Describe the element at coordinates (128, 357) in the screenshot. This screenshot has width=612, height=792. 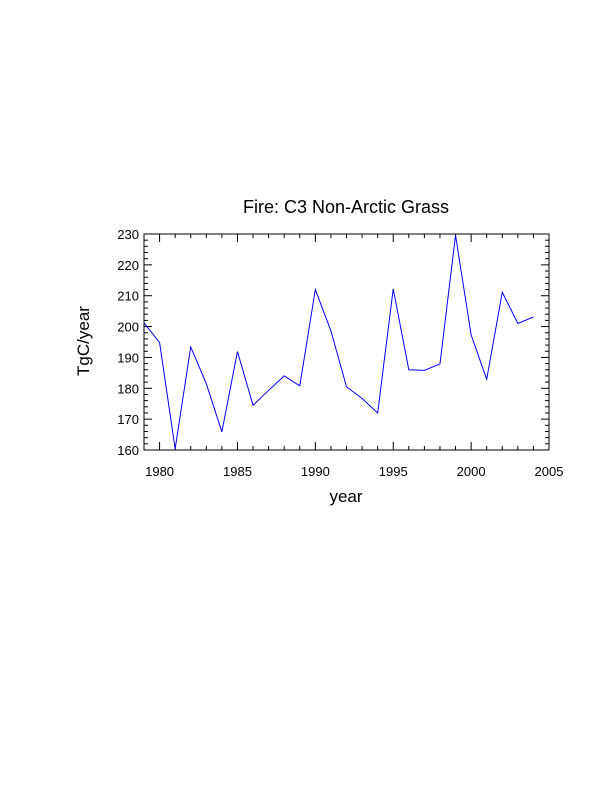
I see `y-tick-label: 190` at that location.